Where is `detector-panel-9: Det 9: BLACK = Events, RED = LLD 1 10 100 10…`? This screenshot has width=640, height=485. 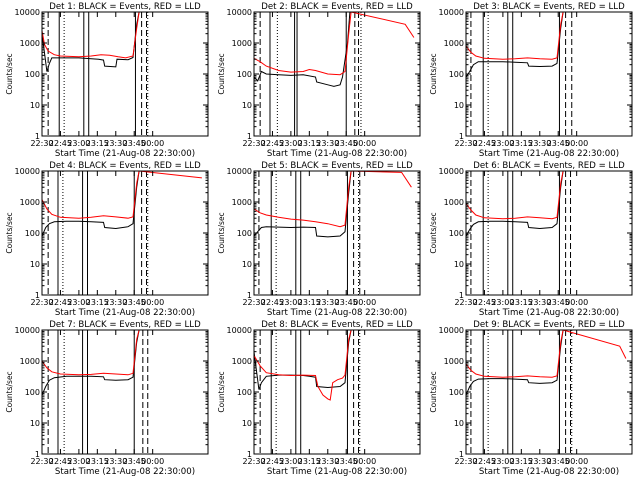 detector-panel-9: Det 9: BLACK = Events, RED = LLD 1 10 100 10… is located at coordinates (531, 398).